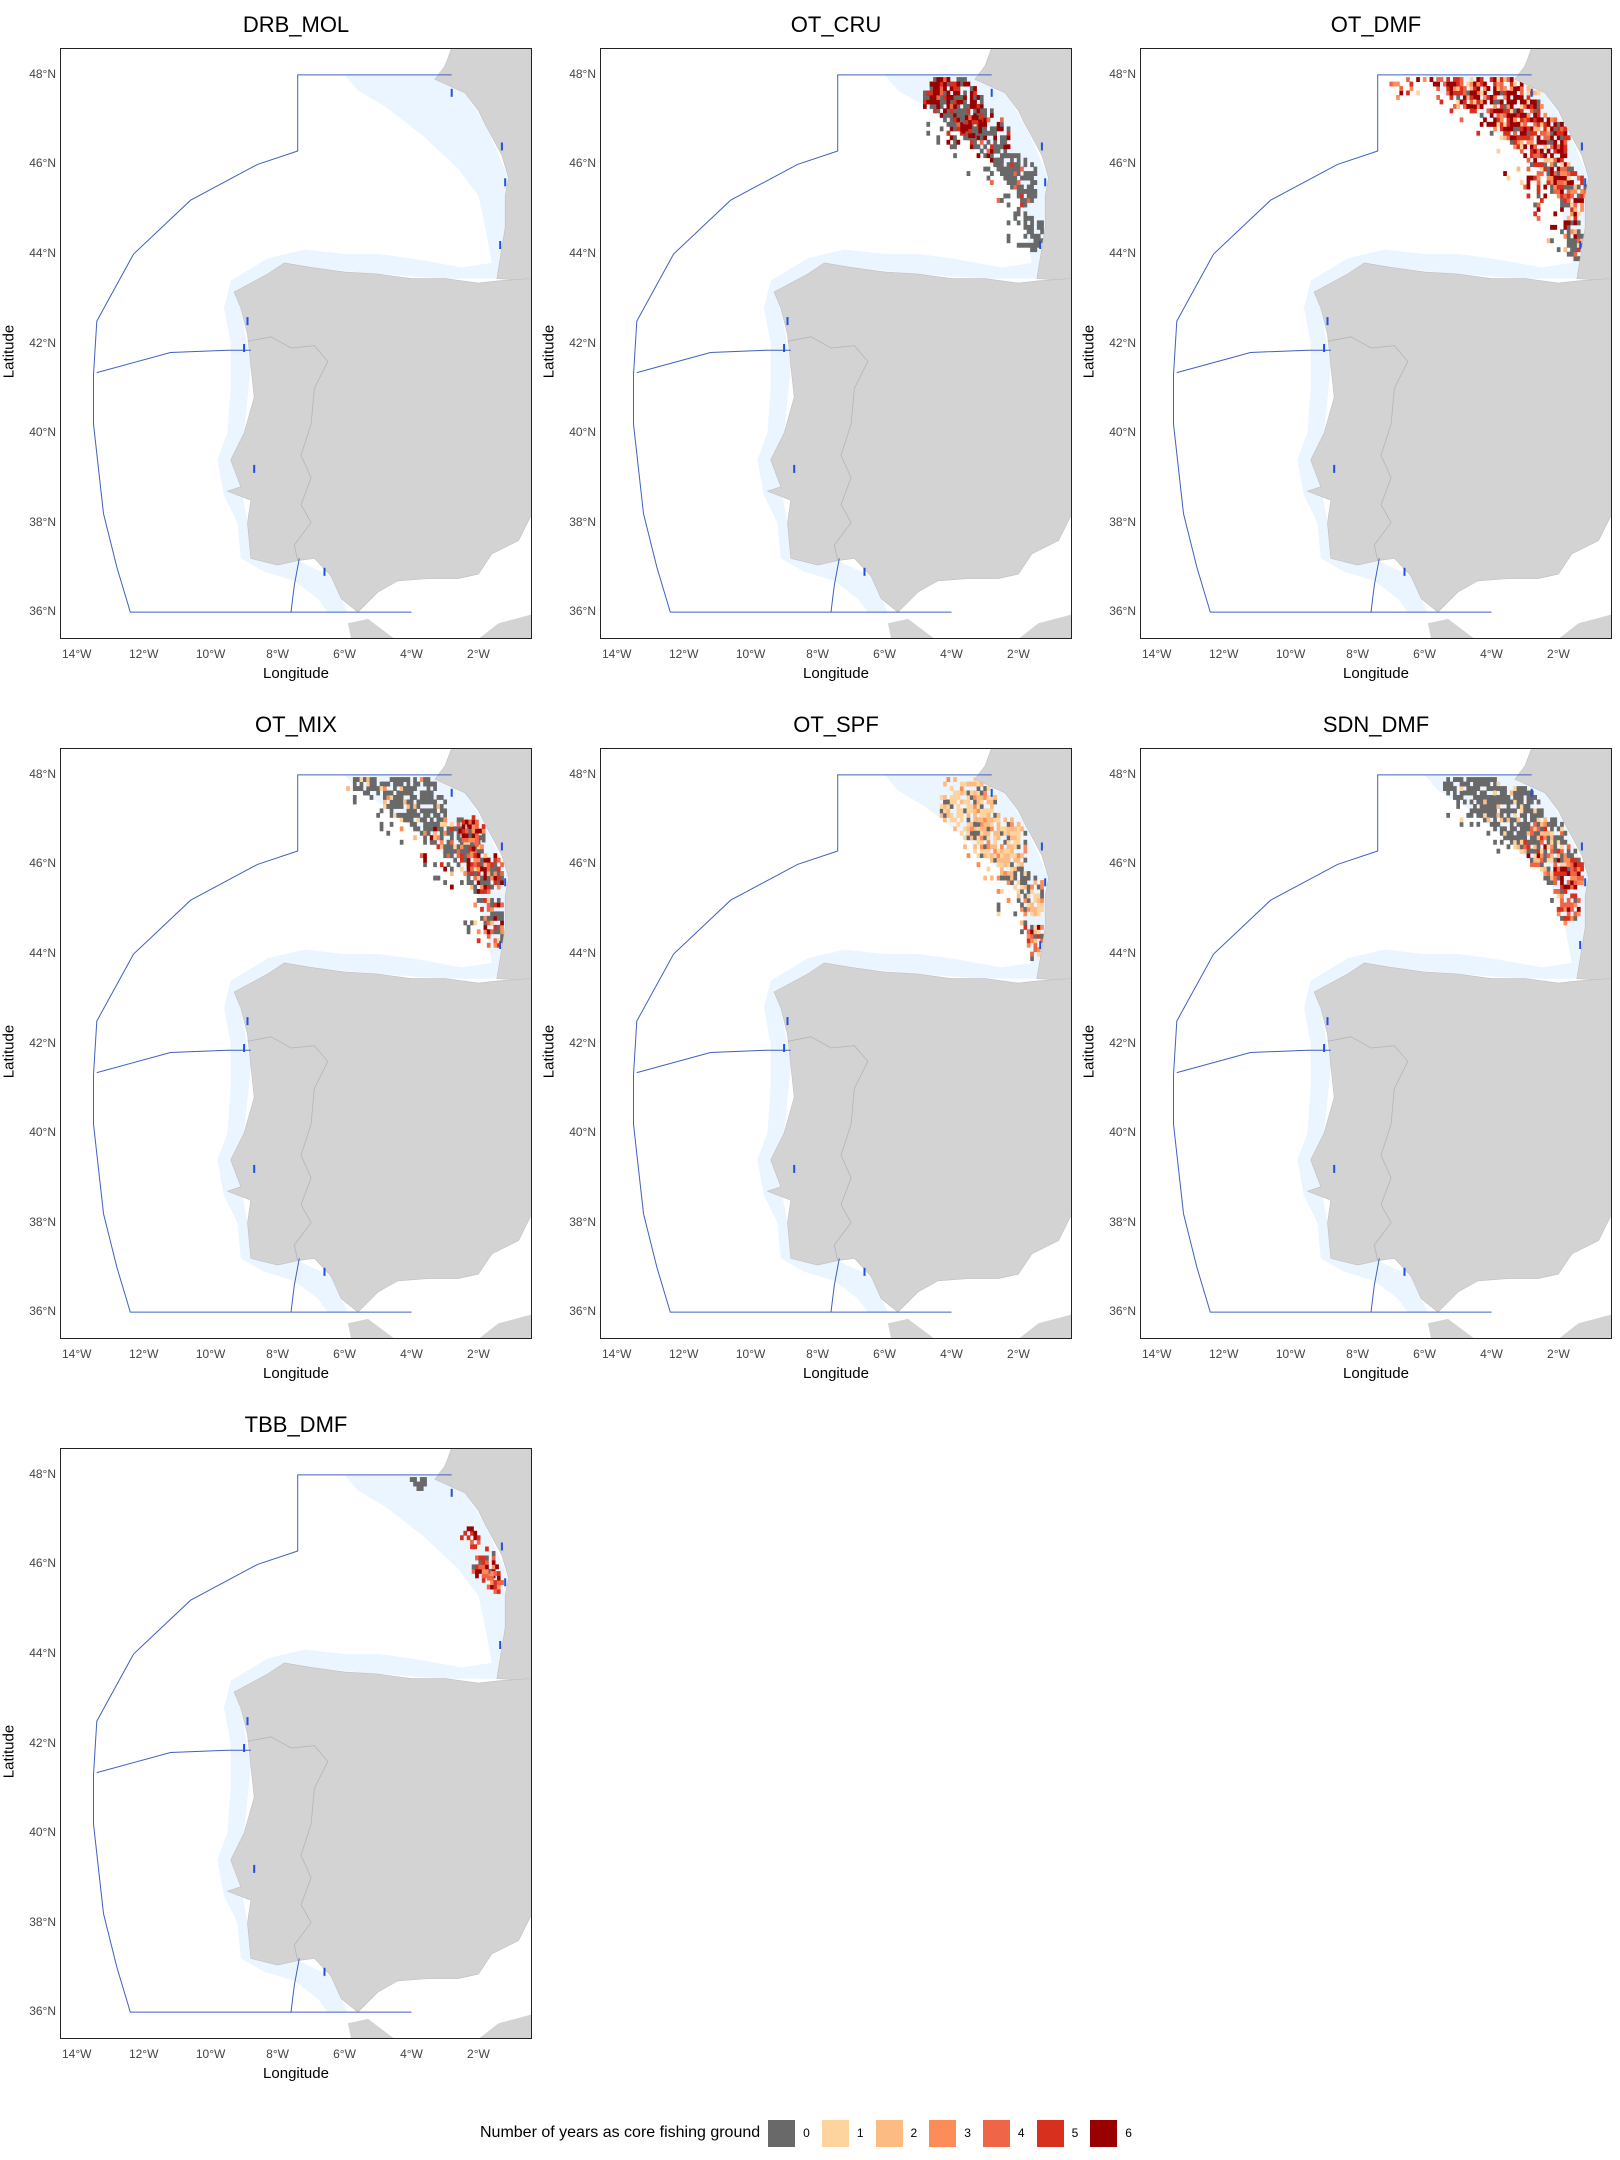  What do you see at coordinates (296, 1743) in the screenshot?
I see `plot-frame` at bounding box center [296, 1743].